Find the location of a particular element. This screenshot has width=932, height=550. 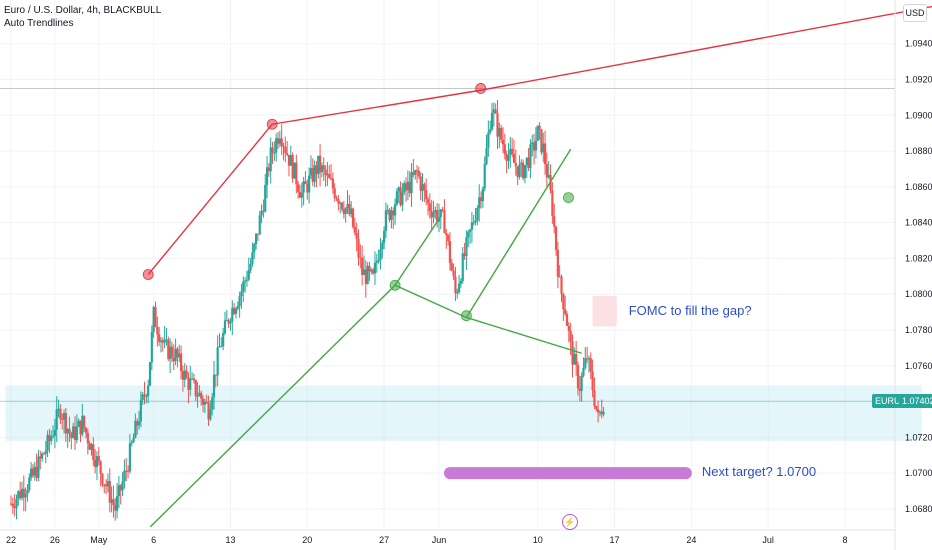

y-tick-label: 1.08200 is located at coordinates (918, 258).